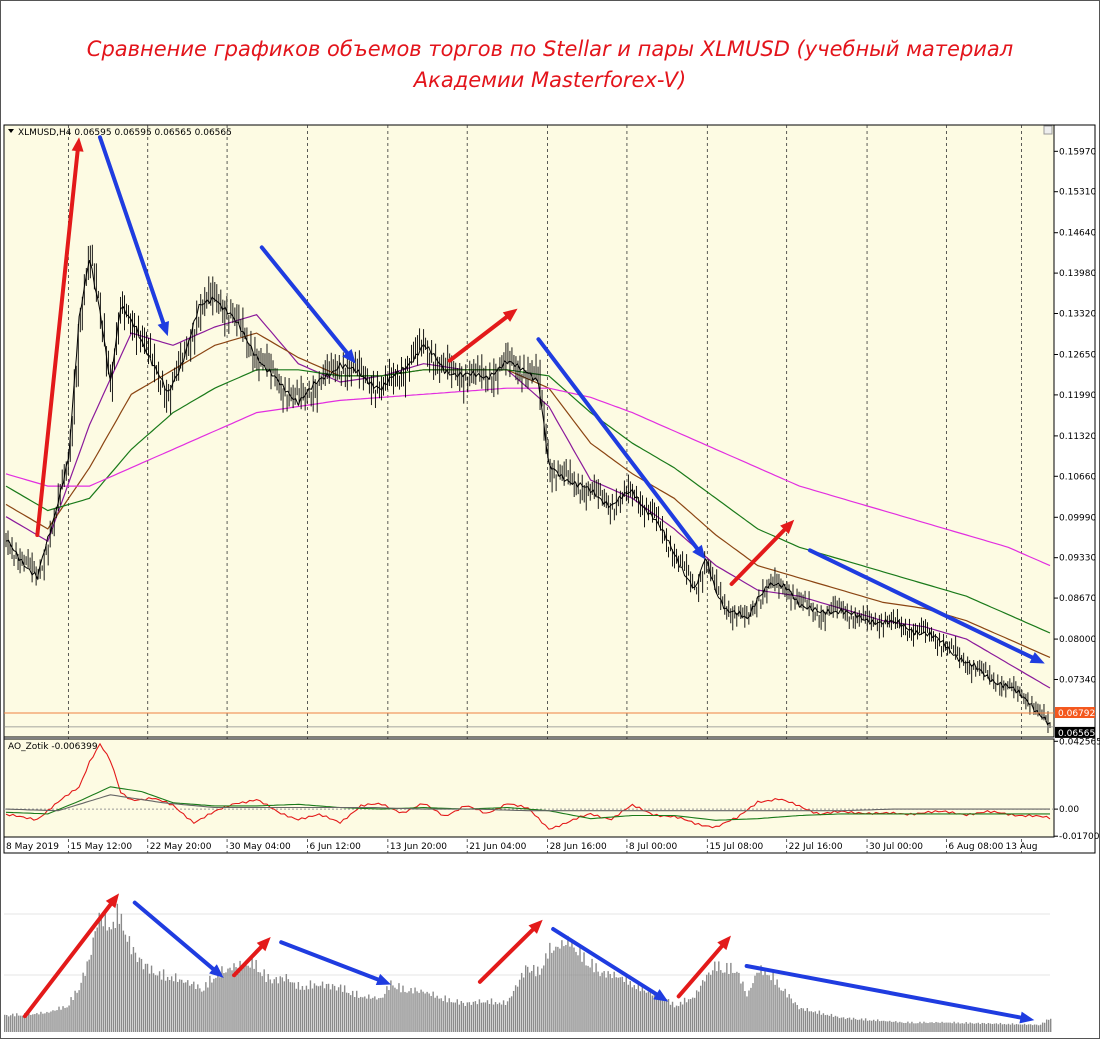 The height and width of the screenshot is (1039, 1100). What do you see at coordinates (101, 847) in the screenshot?
I see `x-tick-label: 15 May 12:00` at bounding box center [101, 847].